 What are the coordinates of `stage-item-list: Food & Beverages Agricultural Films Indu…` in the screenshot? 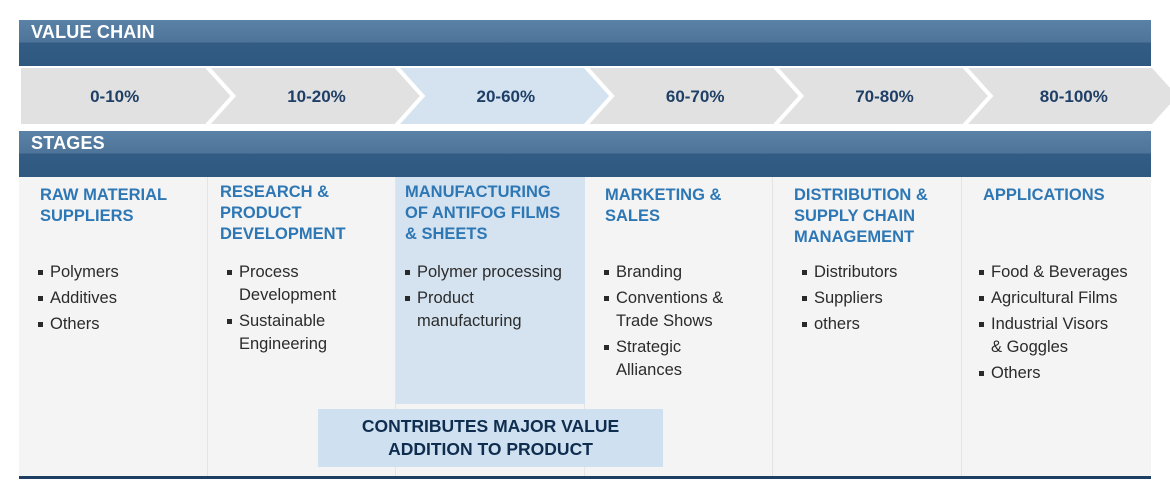 It's located at (1065, 324).